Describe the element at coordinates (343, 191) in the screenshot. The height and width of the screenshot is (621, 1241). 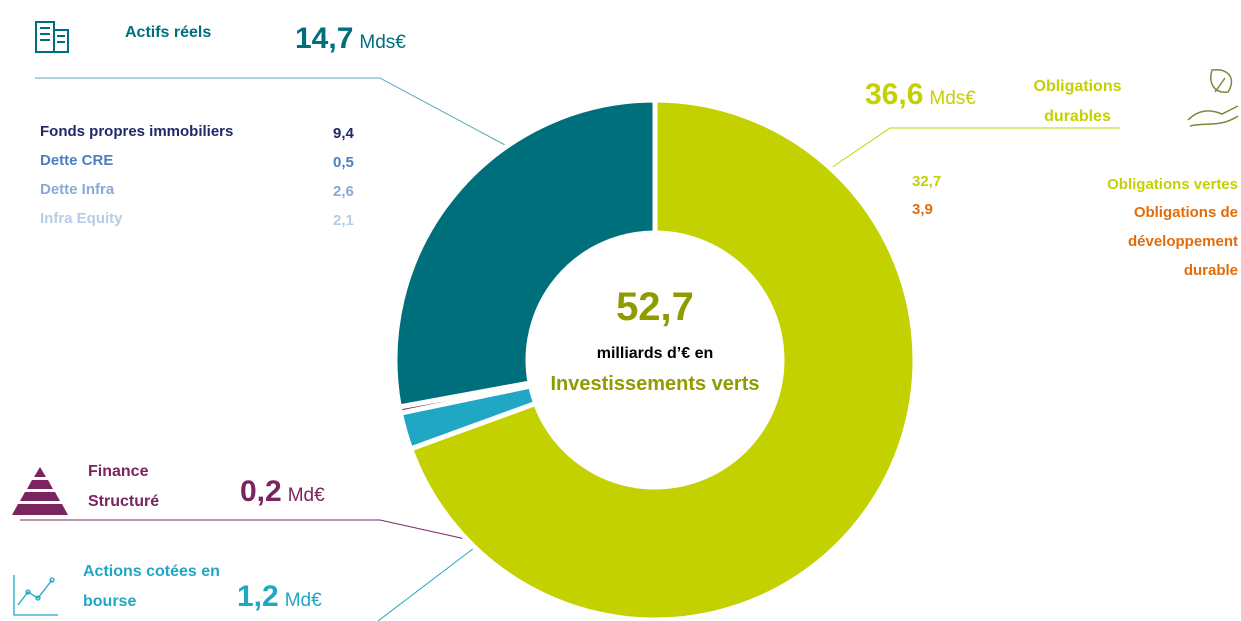
I see `breakdown-value: 2,6` at that location.